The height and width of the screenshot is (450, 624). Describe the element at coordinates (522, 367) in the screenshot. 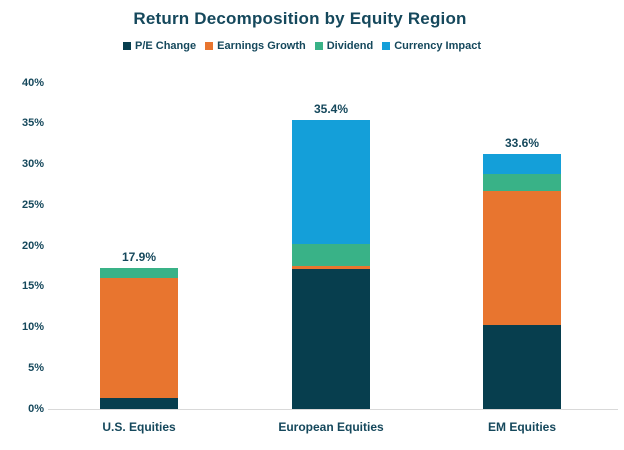

I see `bar-segment-em-equities-p-e-change` at that location.